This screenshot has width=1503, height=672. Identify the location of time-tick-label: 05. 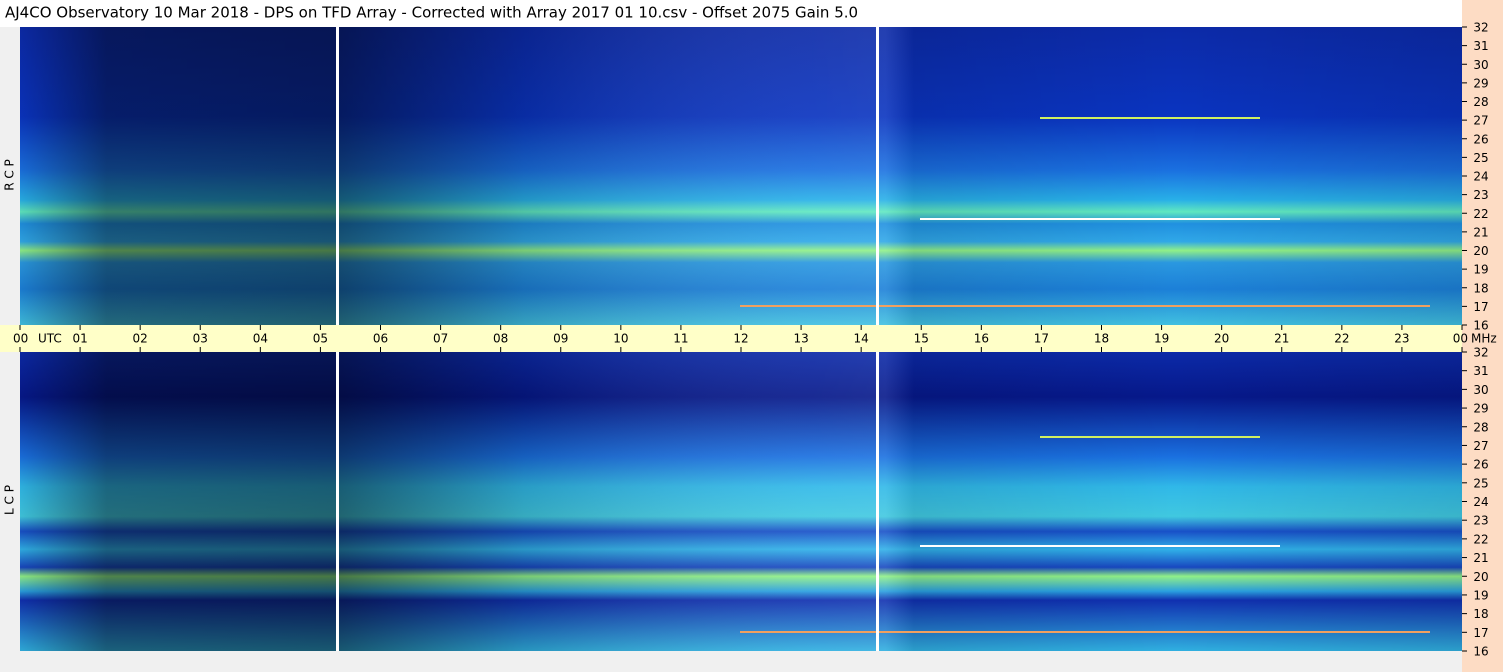
(320, 339).